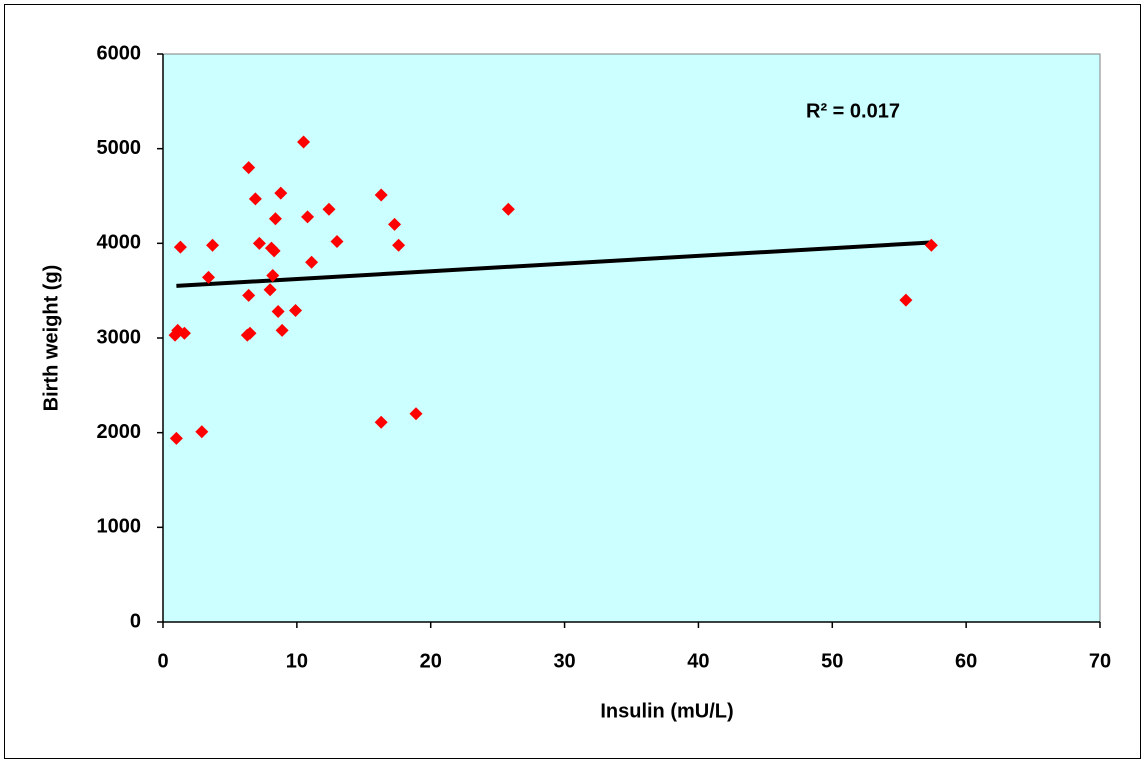  What do you see at coordinates (297, 661) in the screenshot?
I see `x-tick-label: 10` at bounding box center [297, 661].